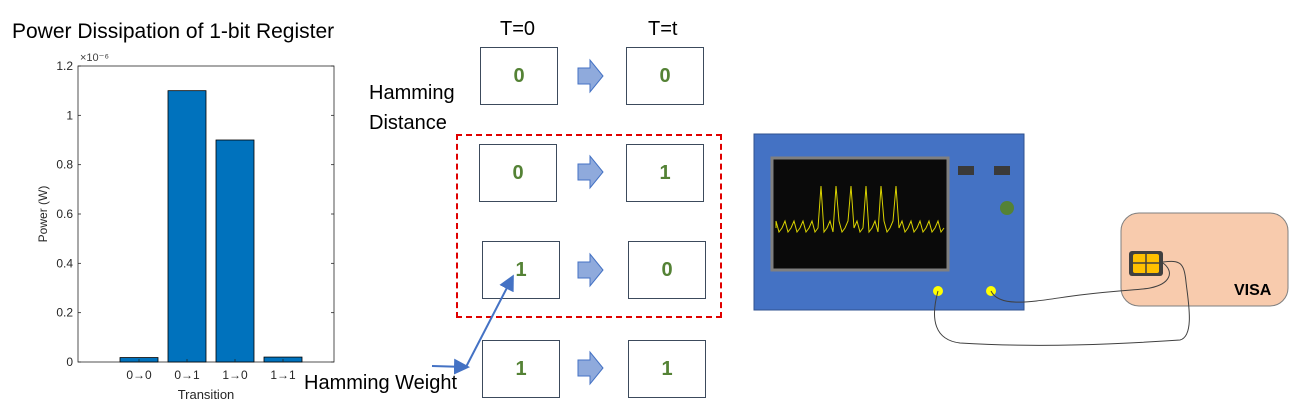 The image size is (1295, 410). What do you see at coordinates (518, 173) in the screenshot?
I see `row2-from-box: 0` at bounding box center [518, 173].